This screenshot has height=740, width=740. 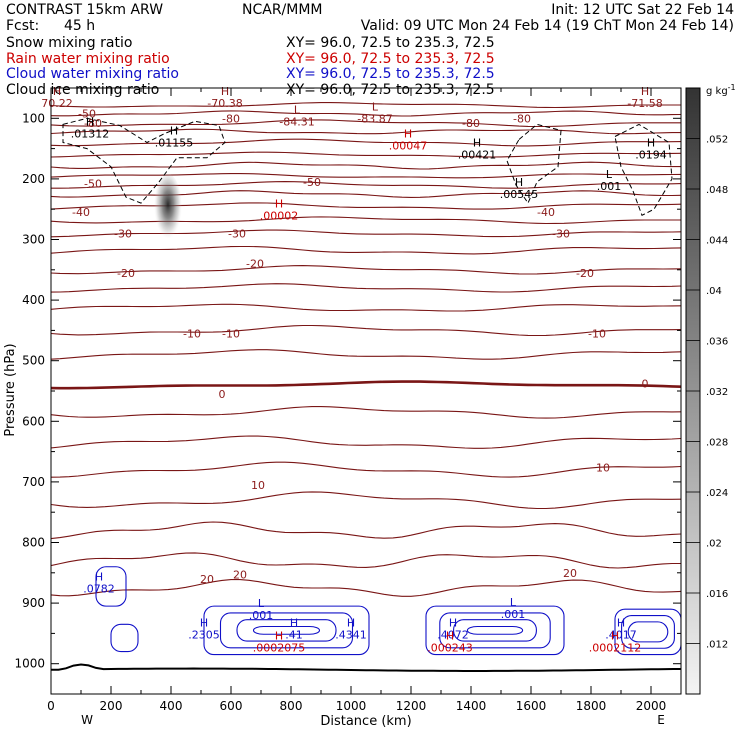 I want to click on extremum-marker: H.4072, so click(x=453, y=629).